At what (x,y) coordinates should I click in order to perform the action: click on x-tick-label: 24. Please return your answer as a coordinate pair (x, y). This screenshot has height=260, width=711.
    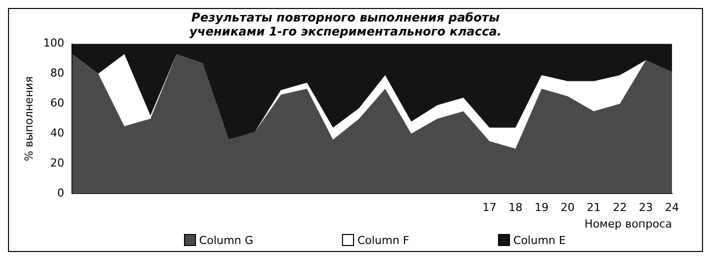
    Looking at the image, I should click on (672, 207).